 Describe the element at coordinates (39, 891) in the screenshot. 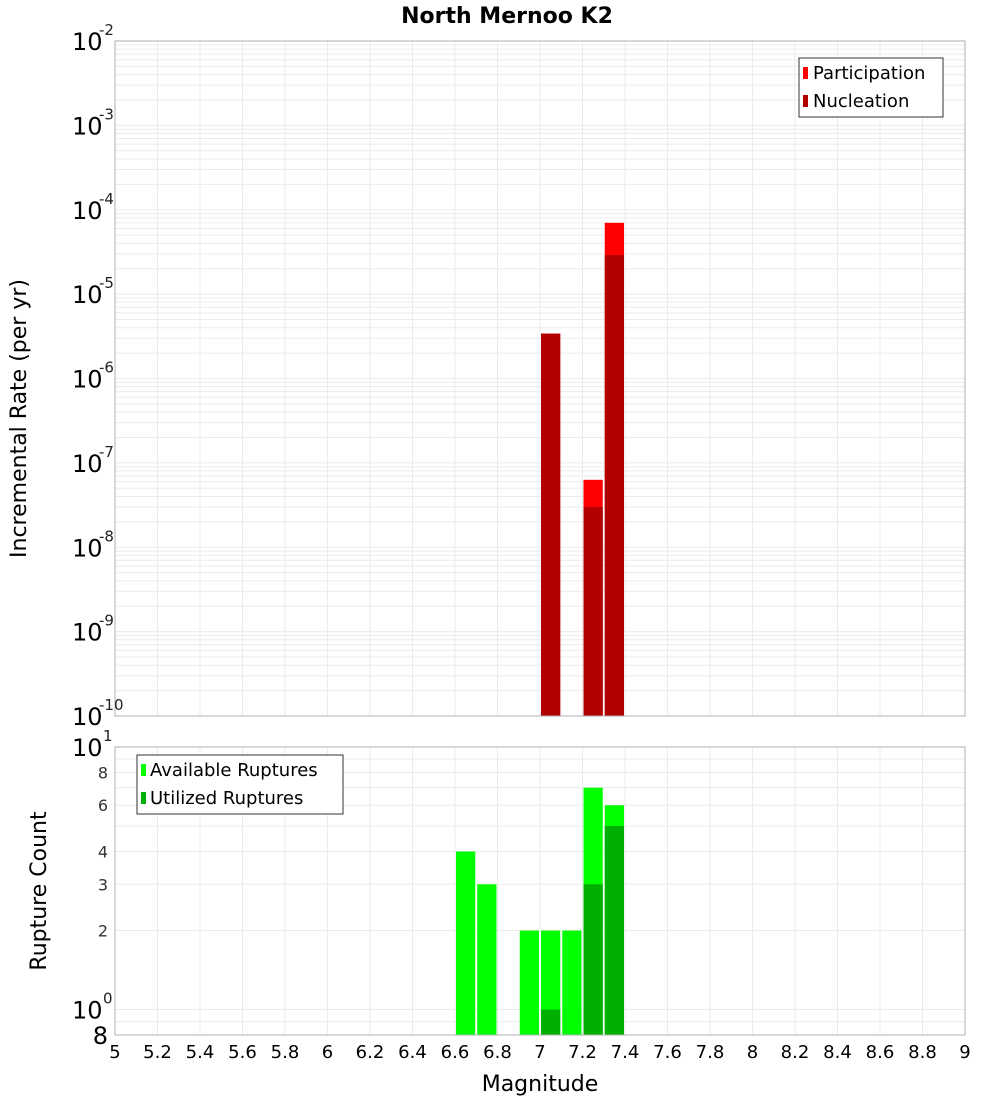

I see `y-axis-label-count: Rupture Count` at that location.